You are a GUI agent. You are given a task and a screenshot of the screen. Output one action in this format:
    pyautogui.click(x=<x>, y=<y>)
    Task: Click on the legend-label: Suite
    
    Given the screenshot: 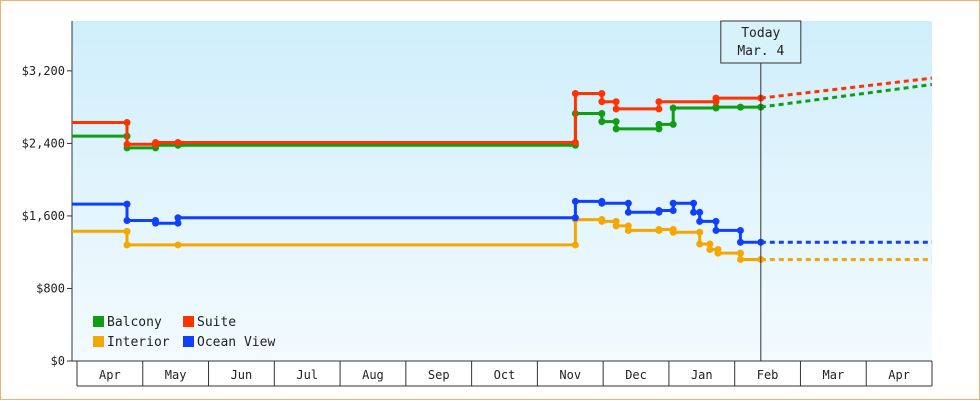 What is the action you would take?
    pyautogui.click(x=216, y=322)
    